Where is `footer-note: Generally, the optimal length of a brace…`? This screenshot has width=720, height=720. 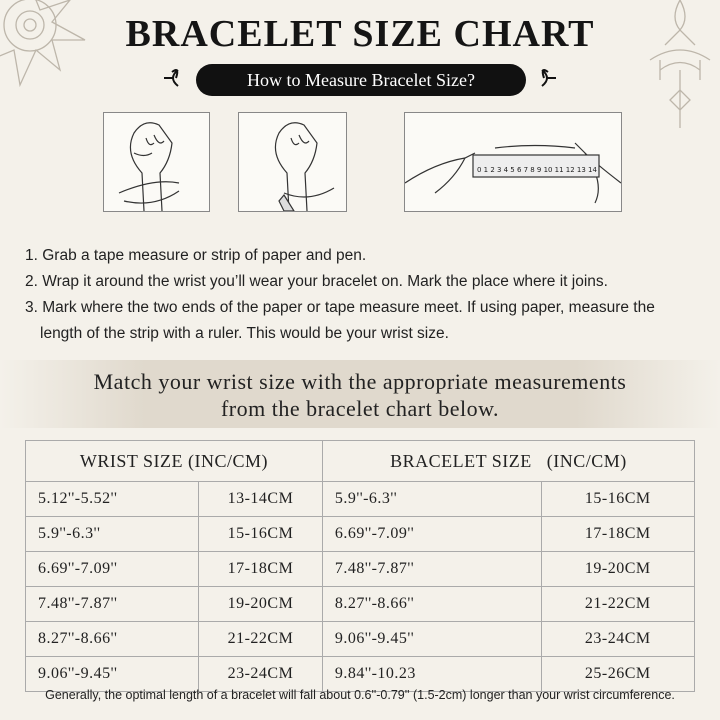
footer-note: Generally, the optimal length of a brace… is located at coordinates (360, 695).